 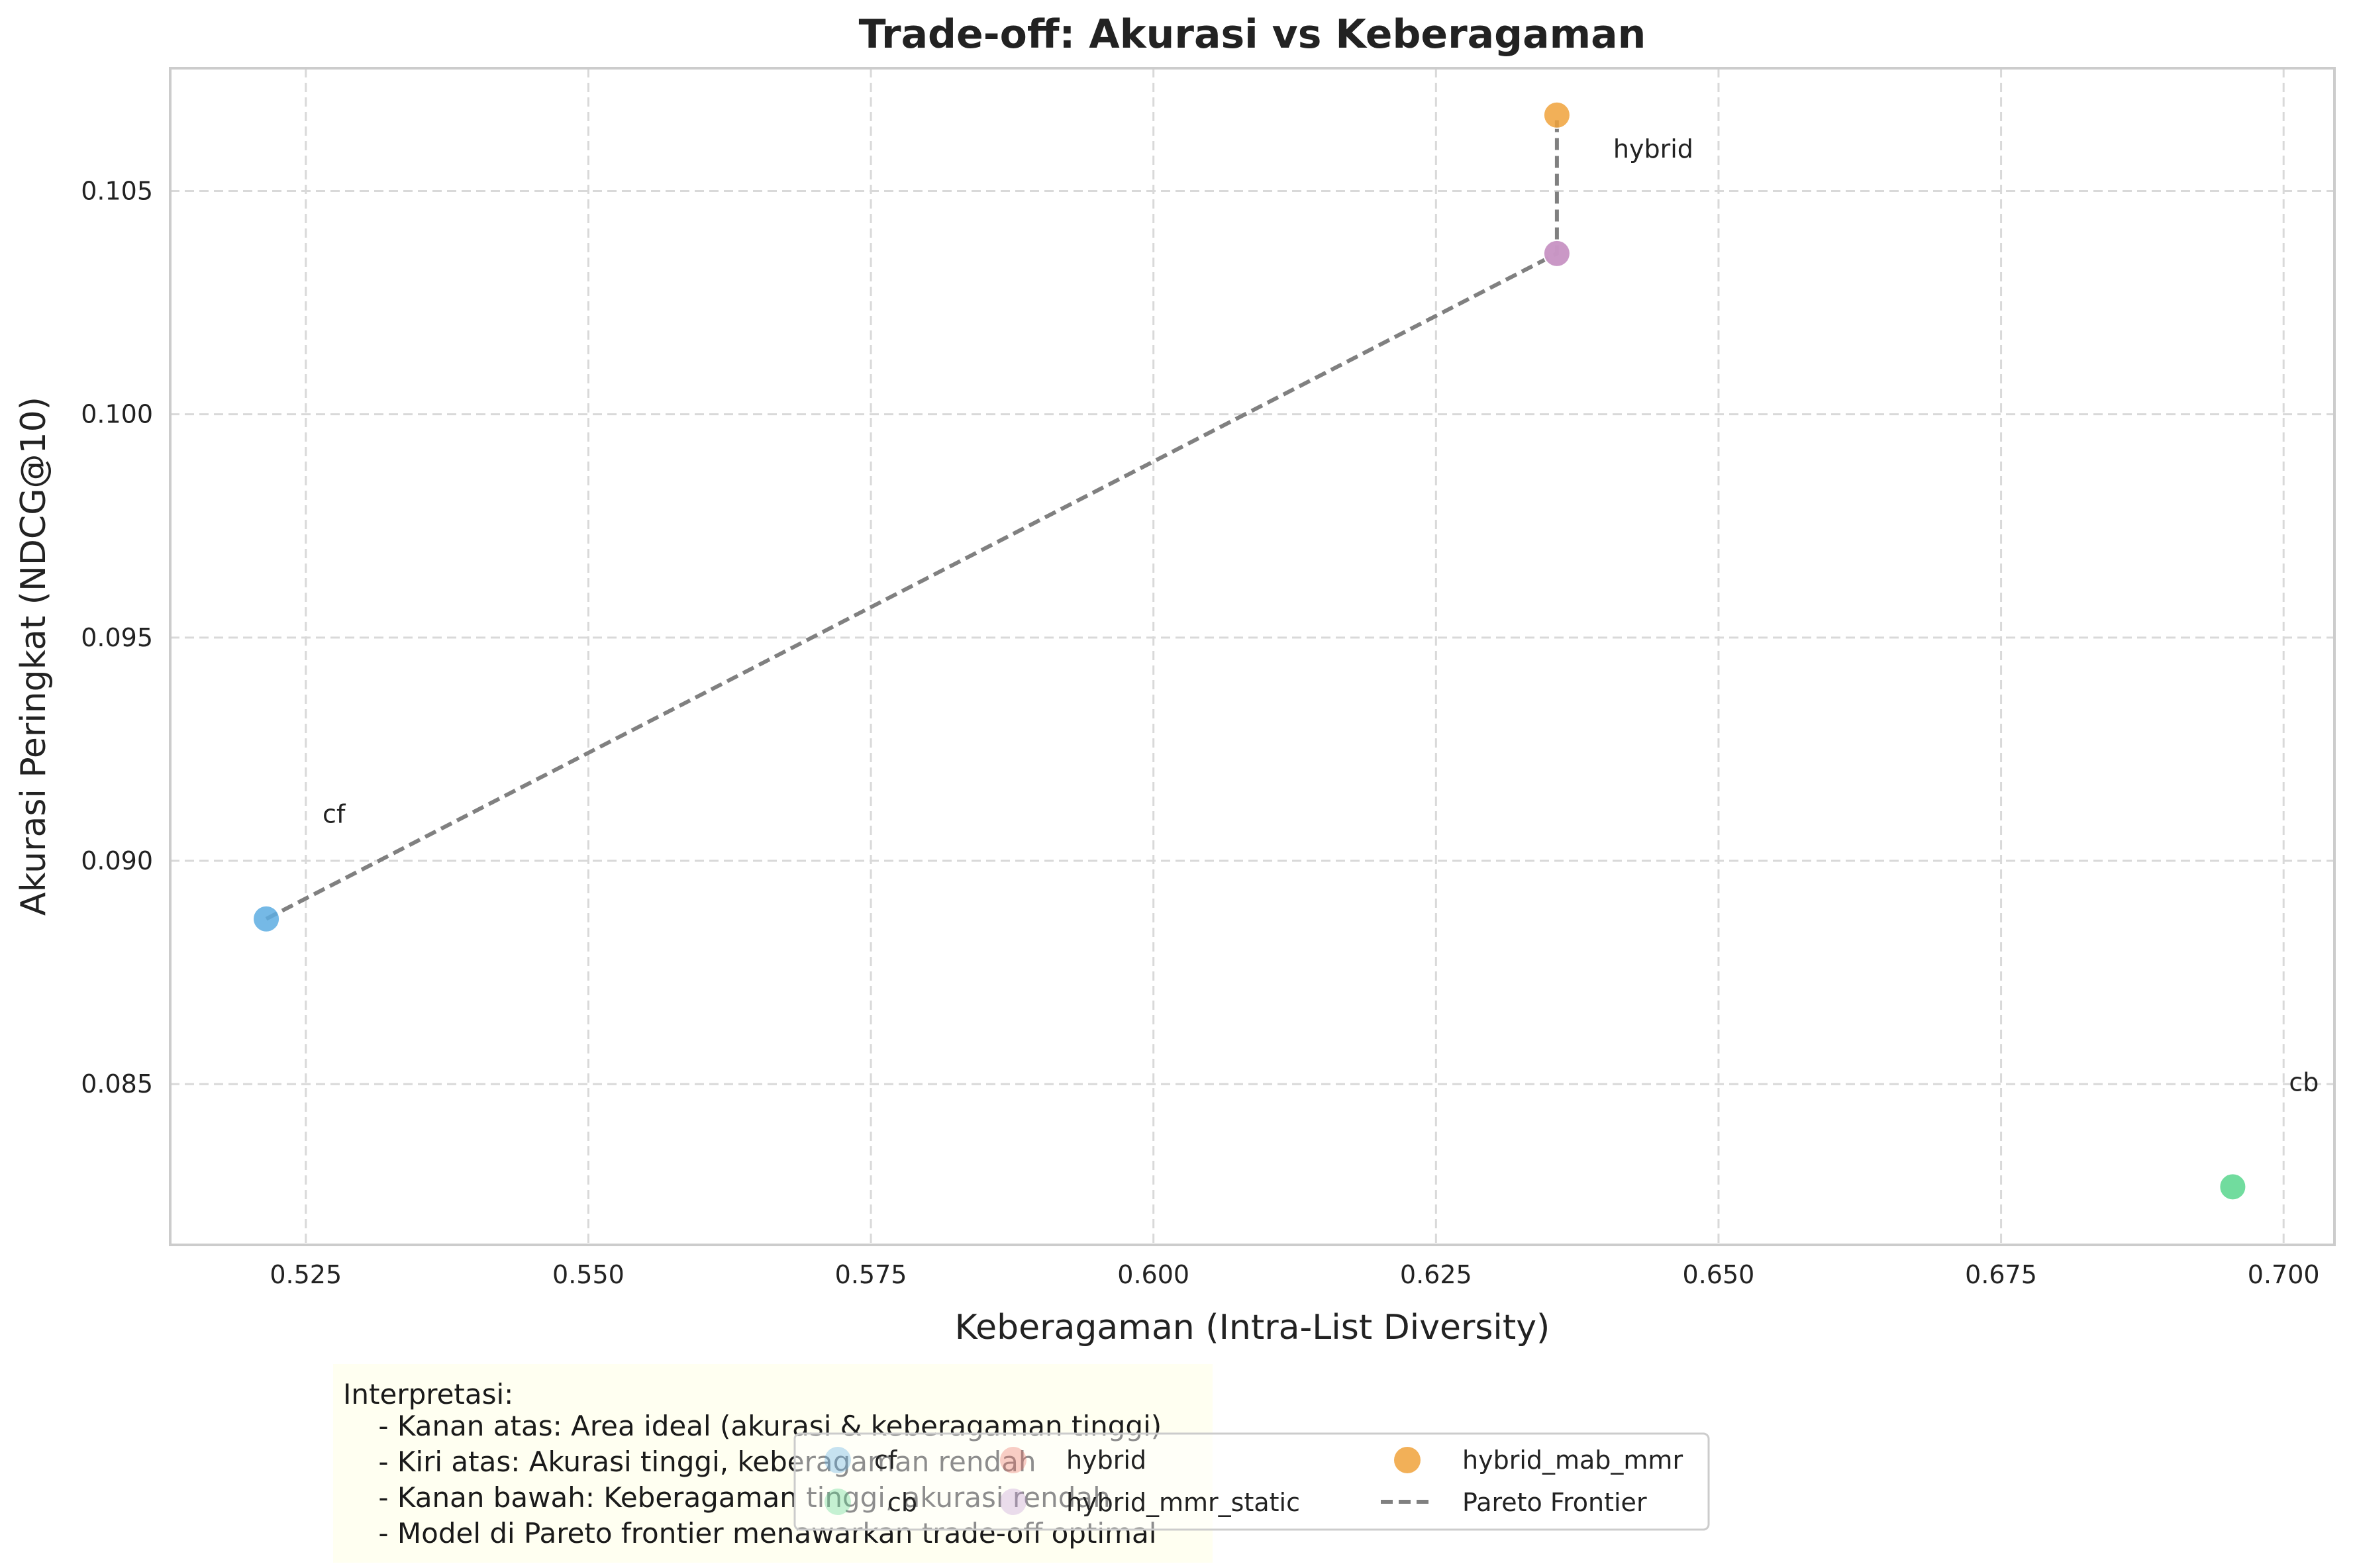 I want to click on legend-label-cb: cb, so click(x=902, y=1502).